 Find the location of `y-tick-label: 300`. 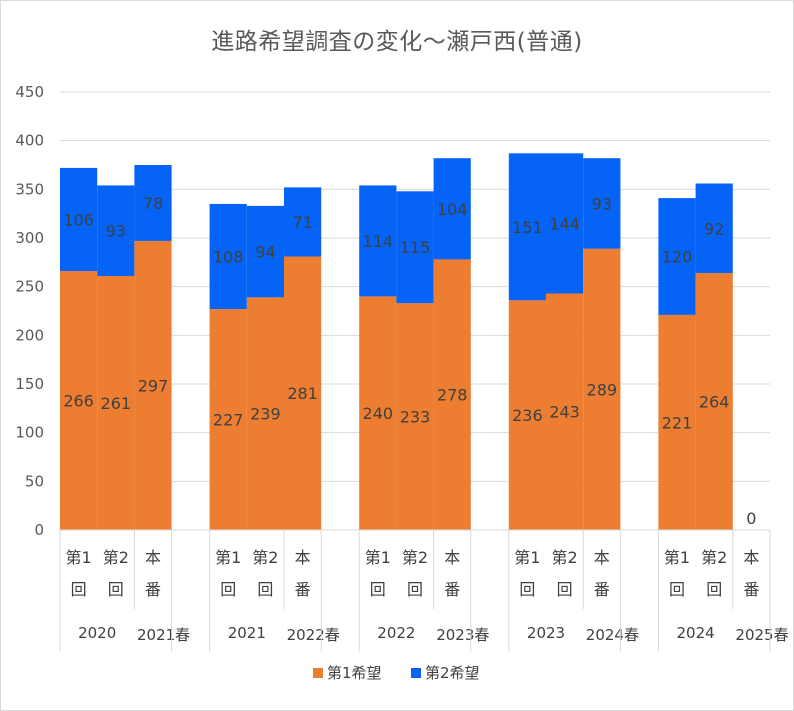

y-tick-label: 300 is located at coordinates (29, 238).